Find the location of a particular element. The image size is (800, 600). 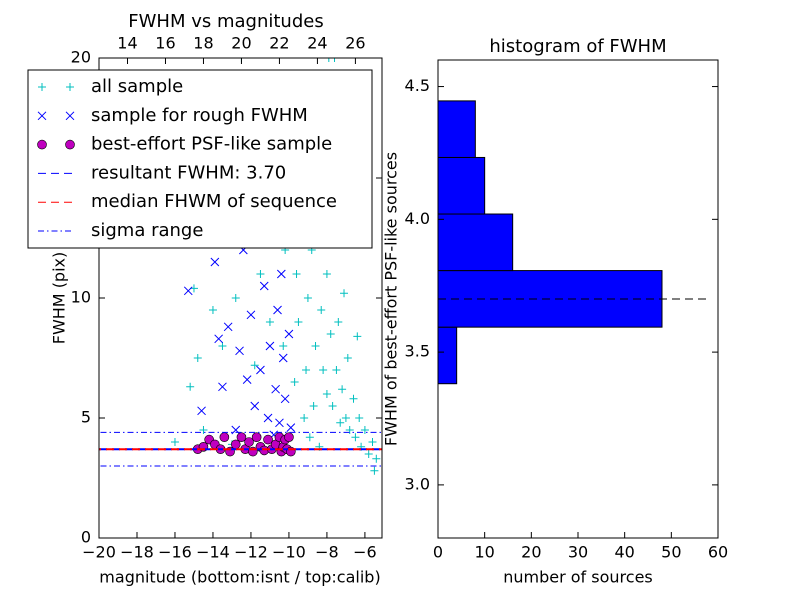

left-y-label: FWHM (pix) is located at coordinates (59, 298).